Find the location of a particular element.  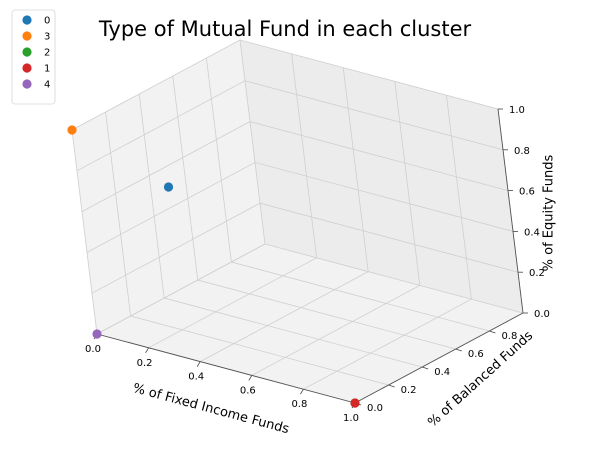

y-axis-line is located at coordinates (439, 358).